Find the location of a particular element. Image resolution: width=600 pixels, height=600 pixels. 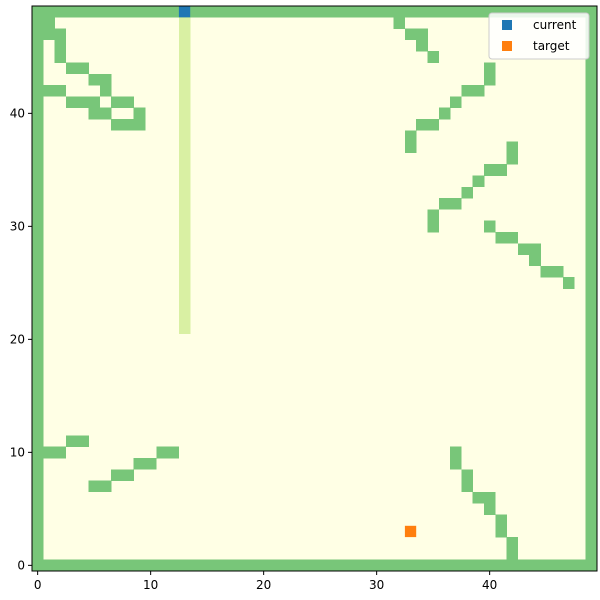

y-tick-label: 0 is located at coordinates (21, 565).